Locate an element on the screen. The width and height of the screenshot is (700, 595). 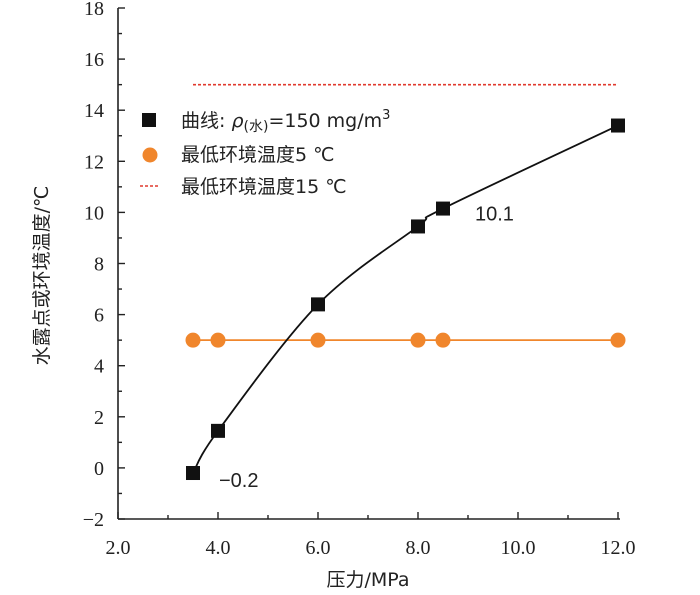
y-tick-label: 16 is located at coordinates (94, 60).